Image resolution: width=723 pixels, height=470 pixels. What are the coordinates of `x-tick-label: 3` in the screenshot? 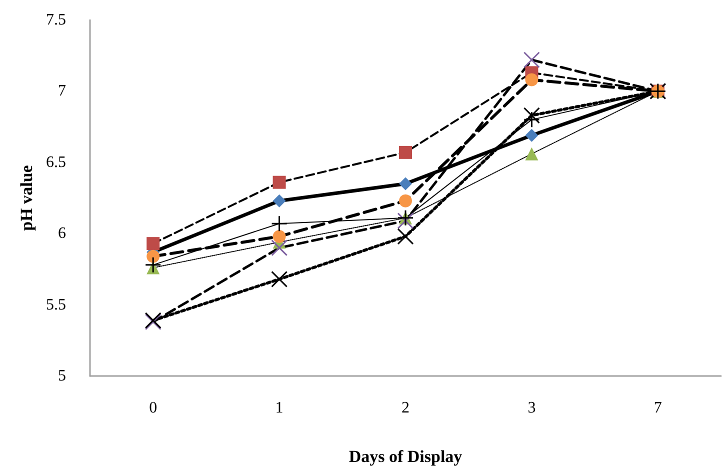 It's located at (532, 408).